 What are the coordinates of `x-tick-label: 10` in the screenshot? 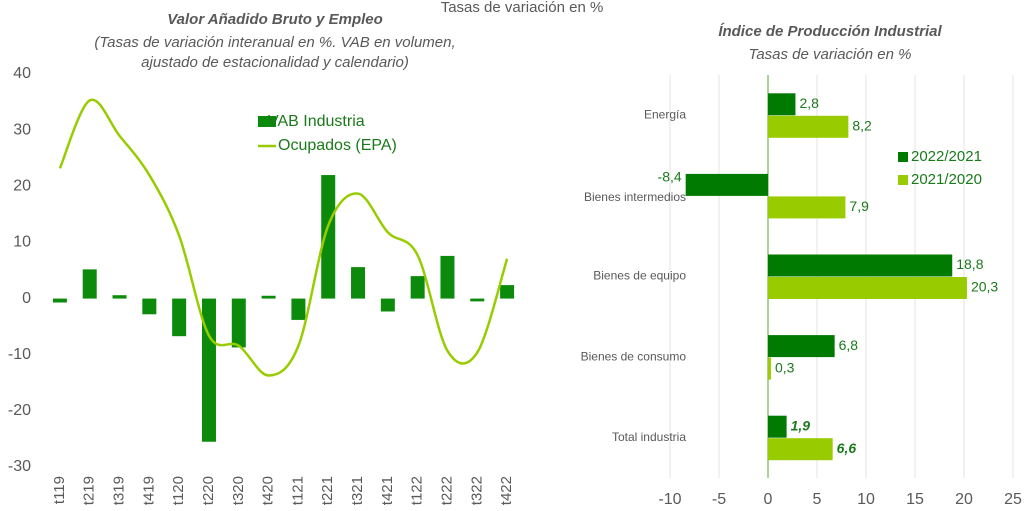 It's located at (866, 499).